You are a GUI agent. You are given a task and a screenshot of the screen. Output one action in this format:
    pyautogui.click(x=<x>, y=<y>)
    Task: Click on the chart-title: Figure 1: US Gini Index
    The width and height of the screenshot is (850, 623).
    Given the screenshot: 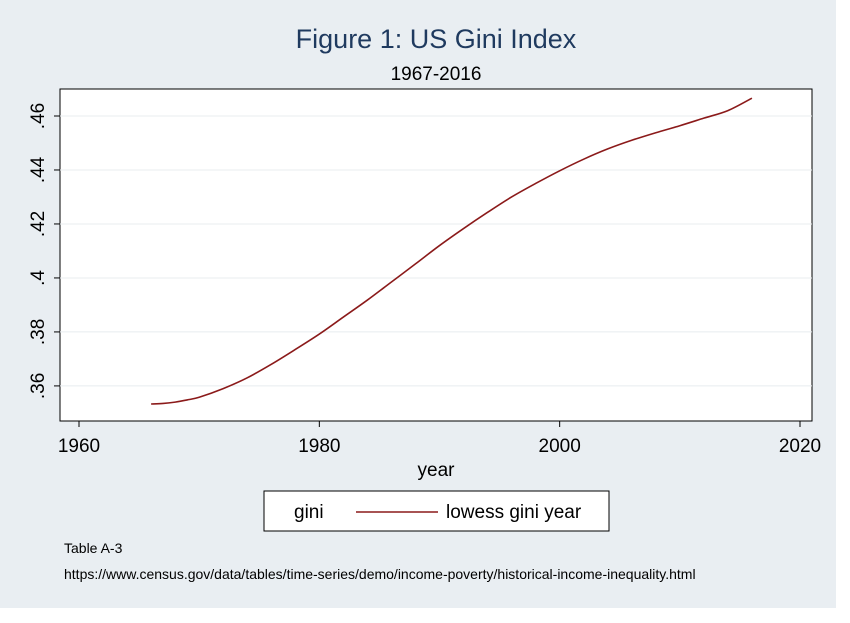 What is the action you would take?
    pyautogui.click(x=436, y=39)
    